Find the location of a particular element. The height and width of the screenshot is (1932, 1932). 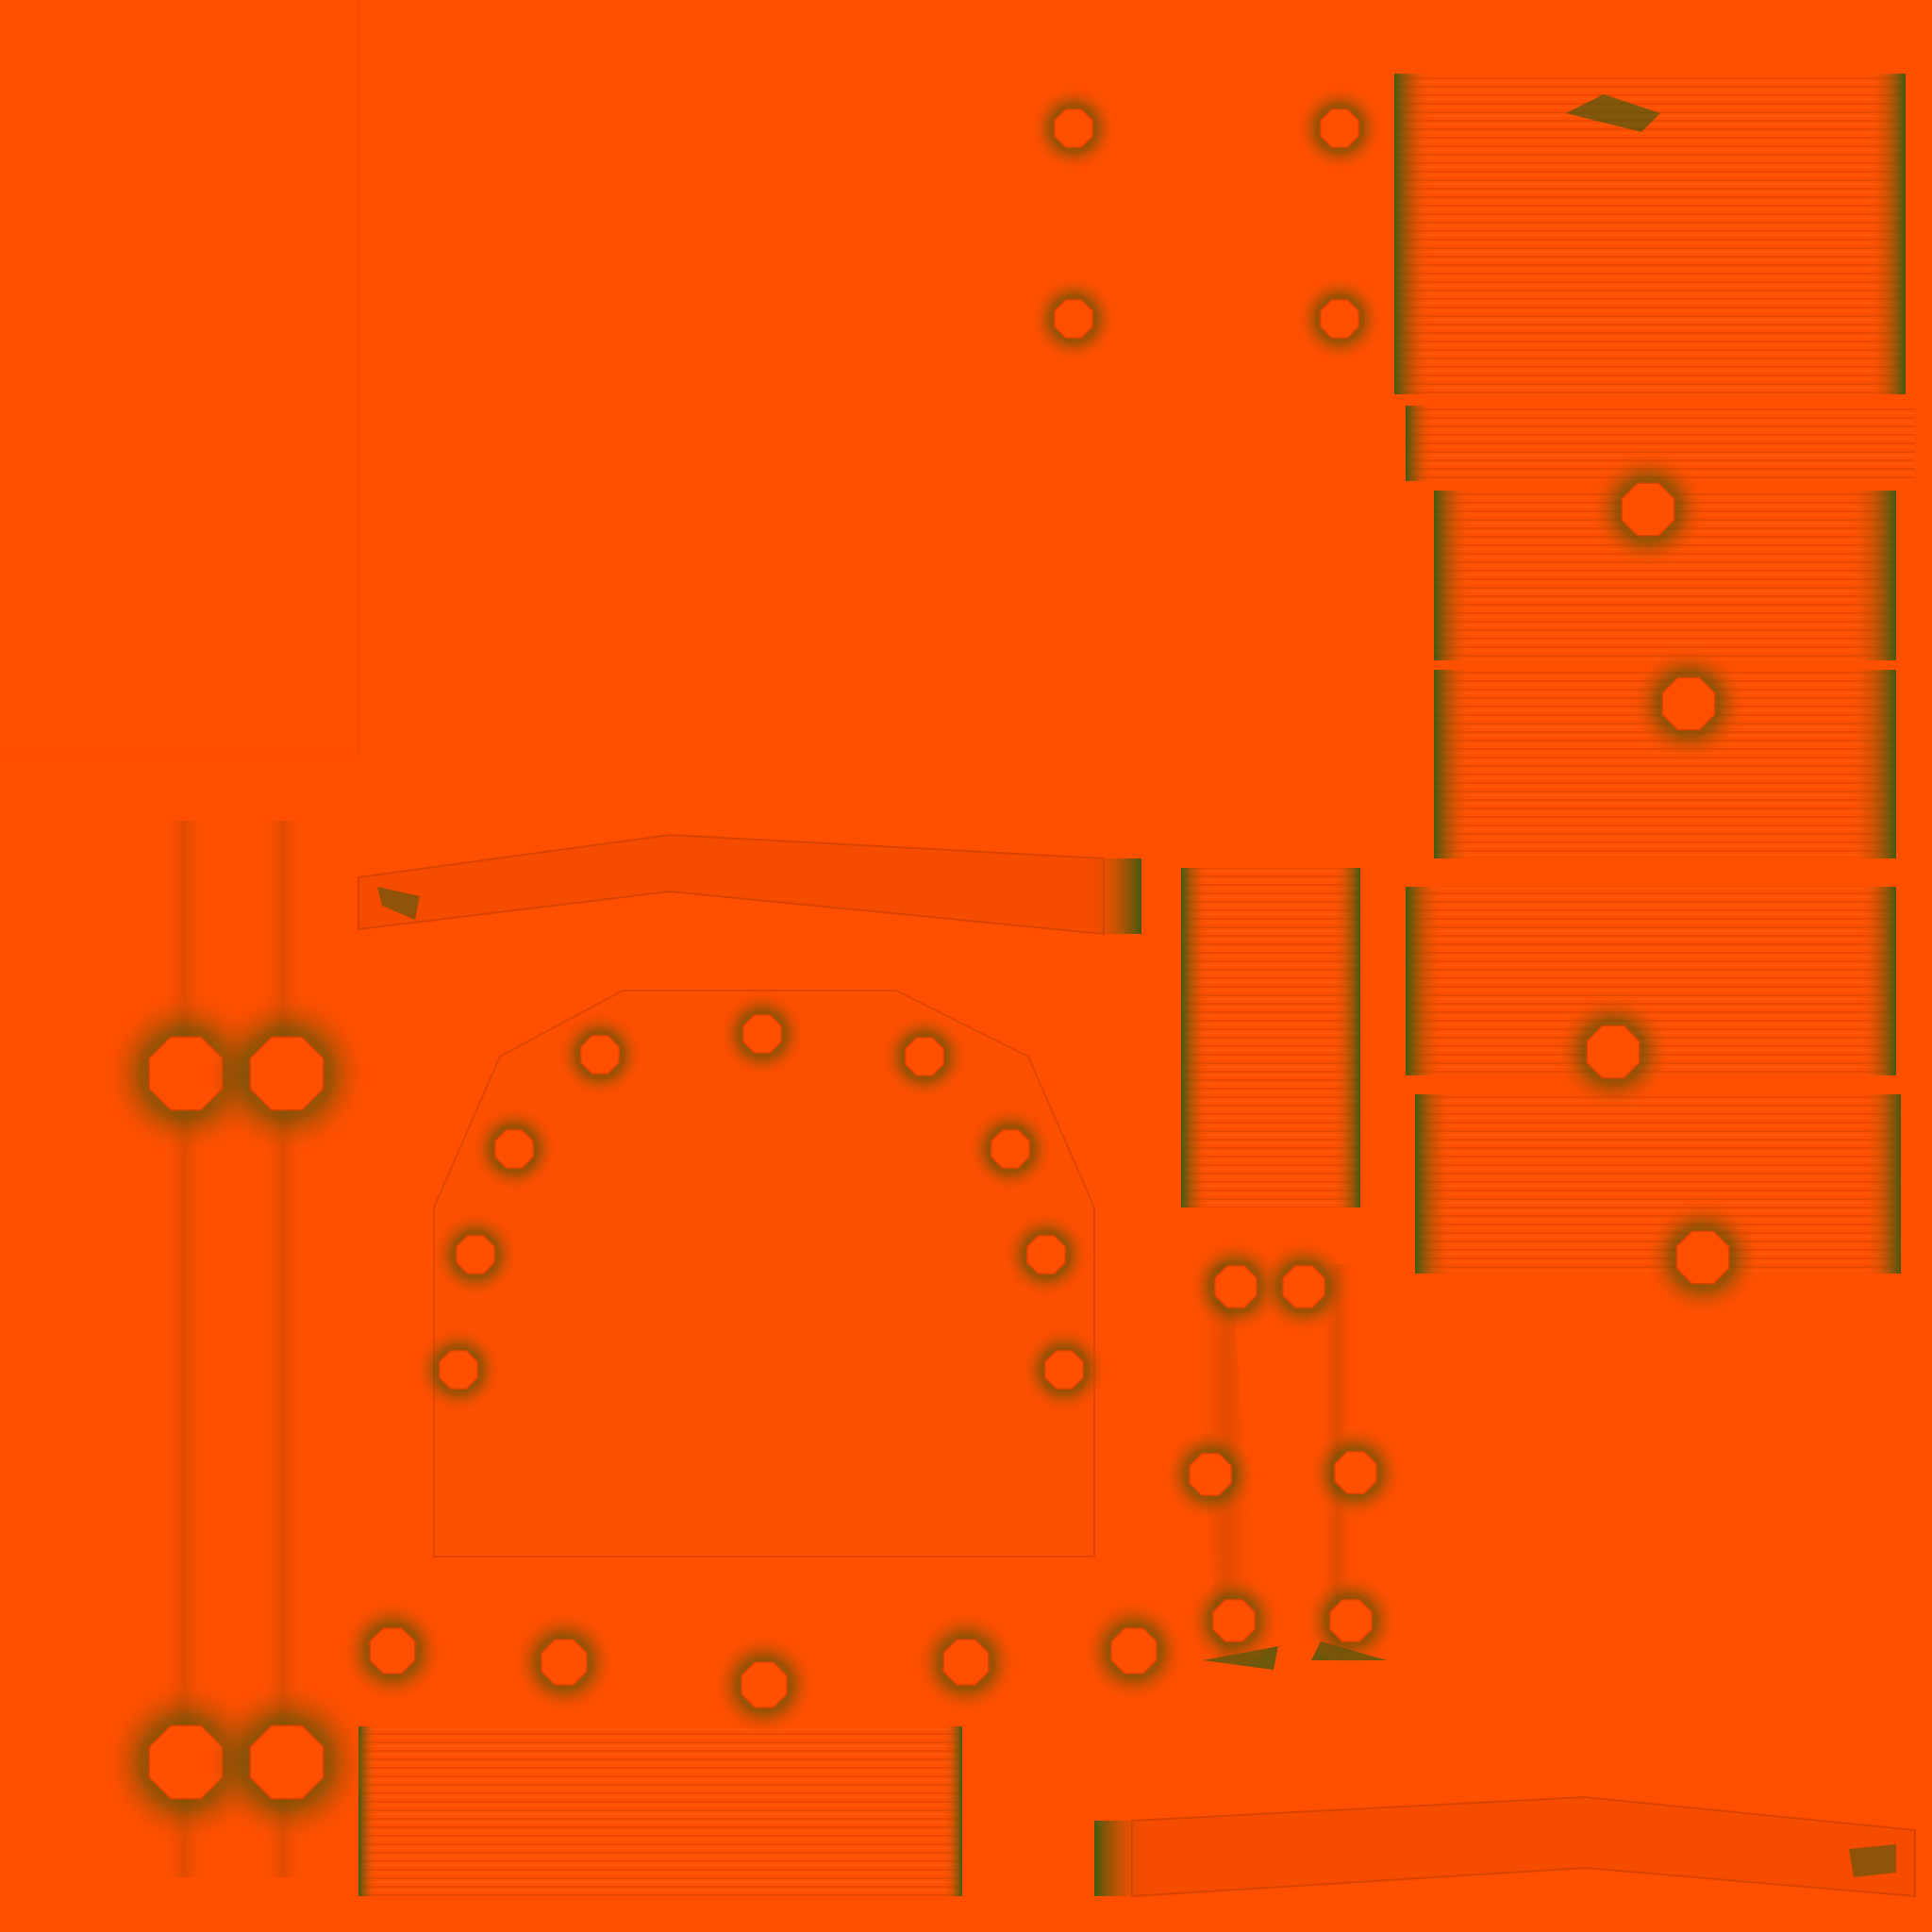

island-top-left is located at coordinates (179, 378).